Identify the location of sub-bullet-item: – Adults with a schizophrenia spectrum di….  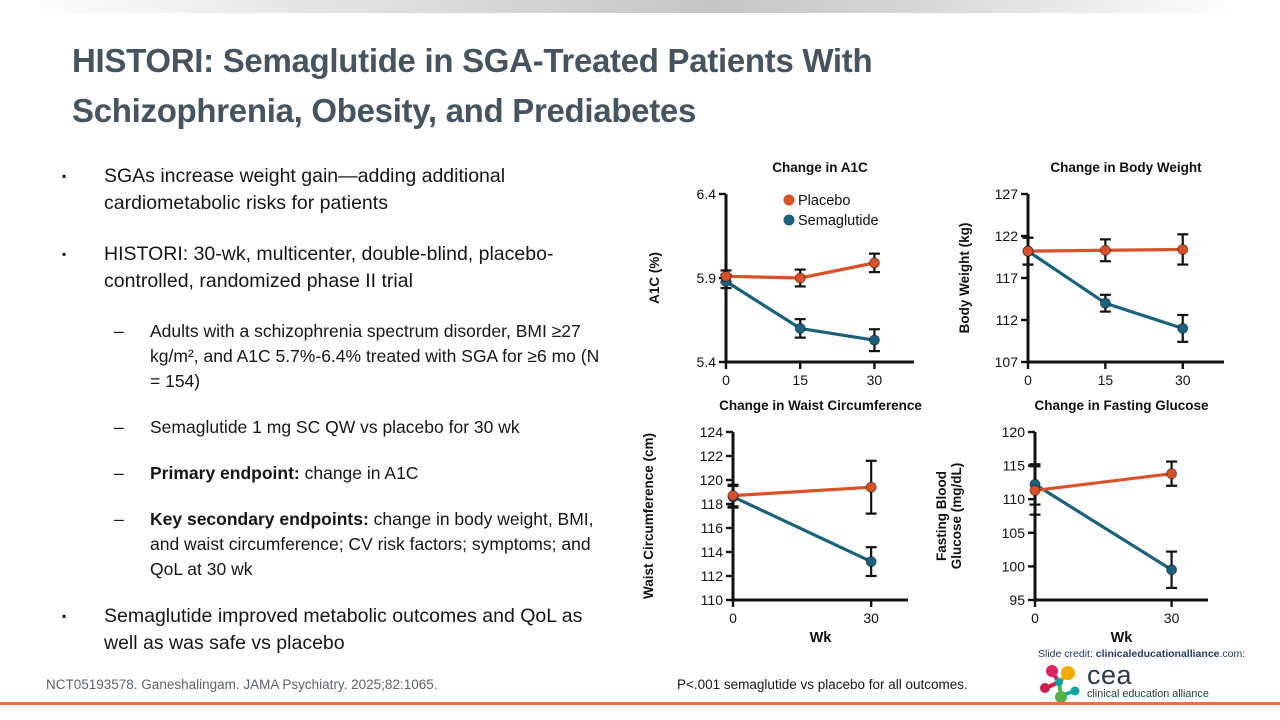
(375, 356).